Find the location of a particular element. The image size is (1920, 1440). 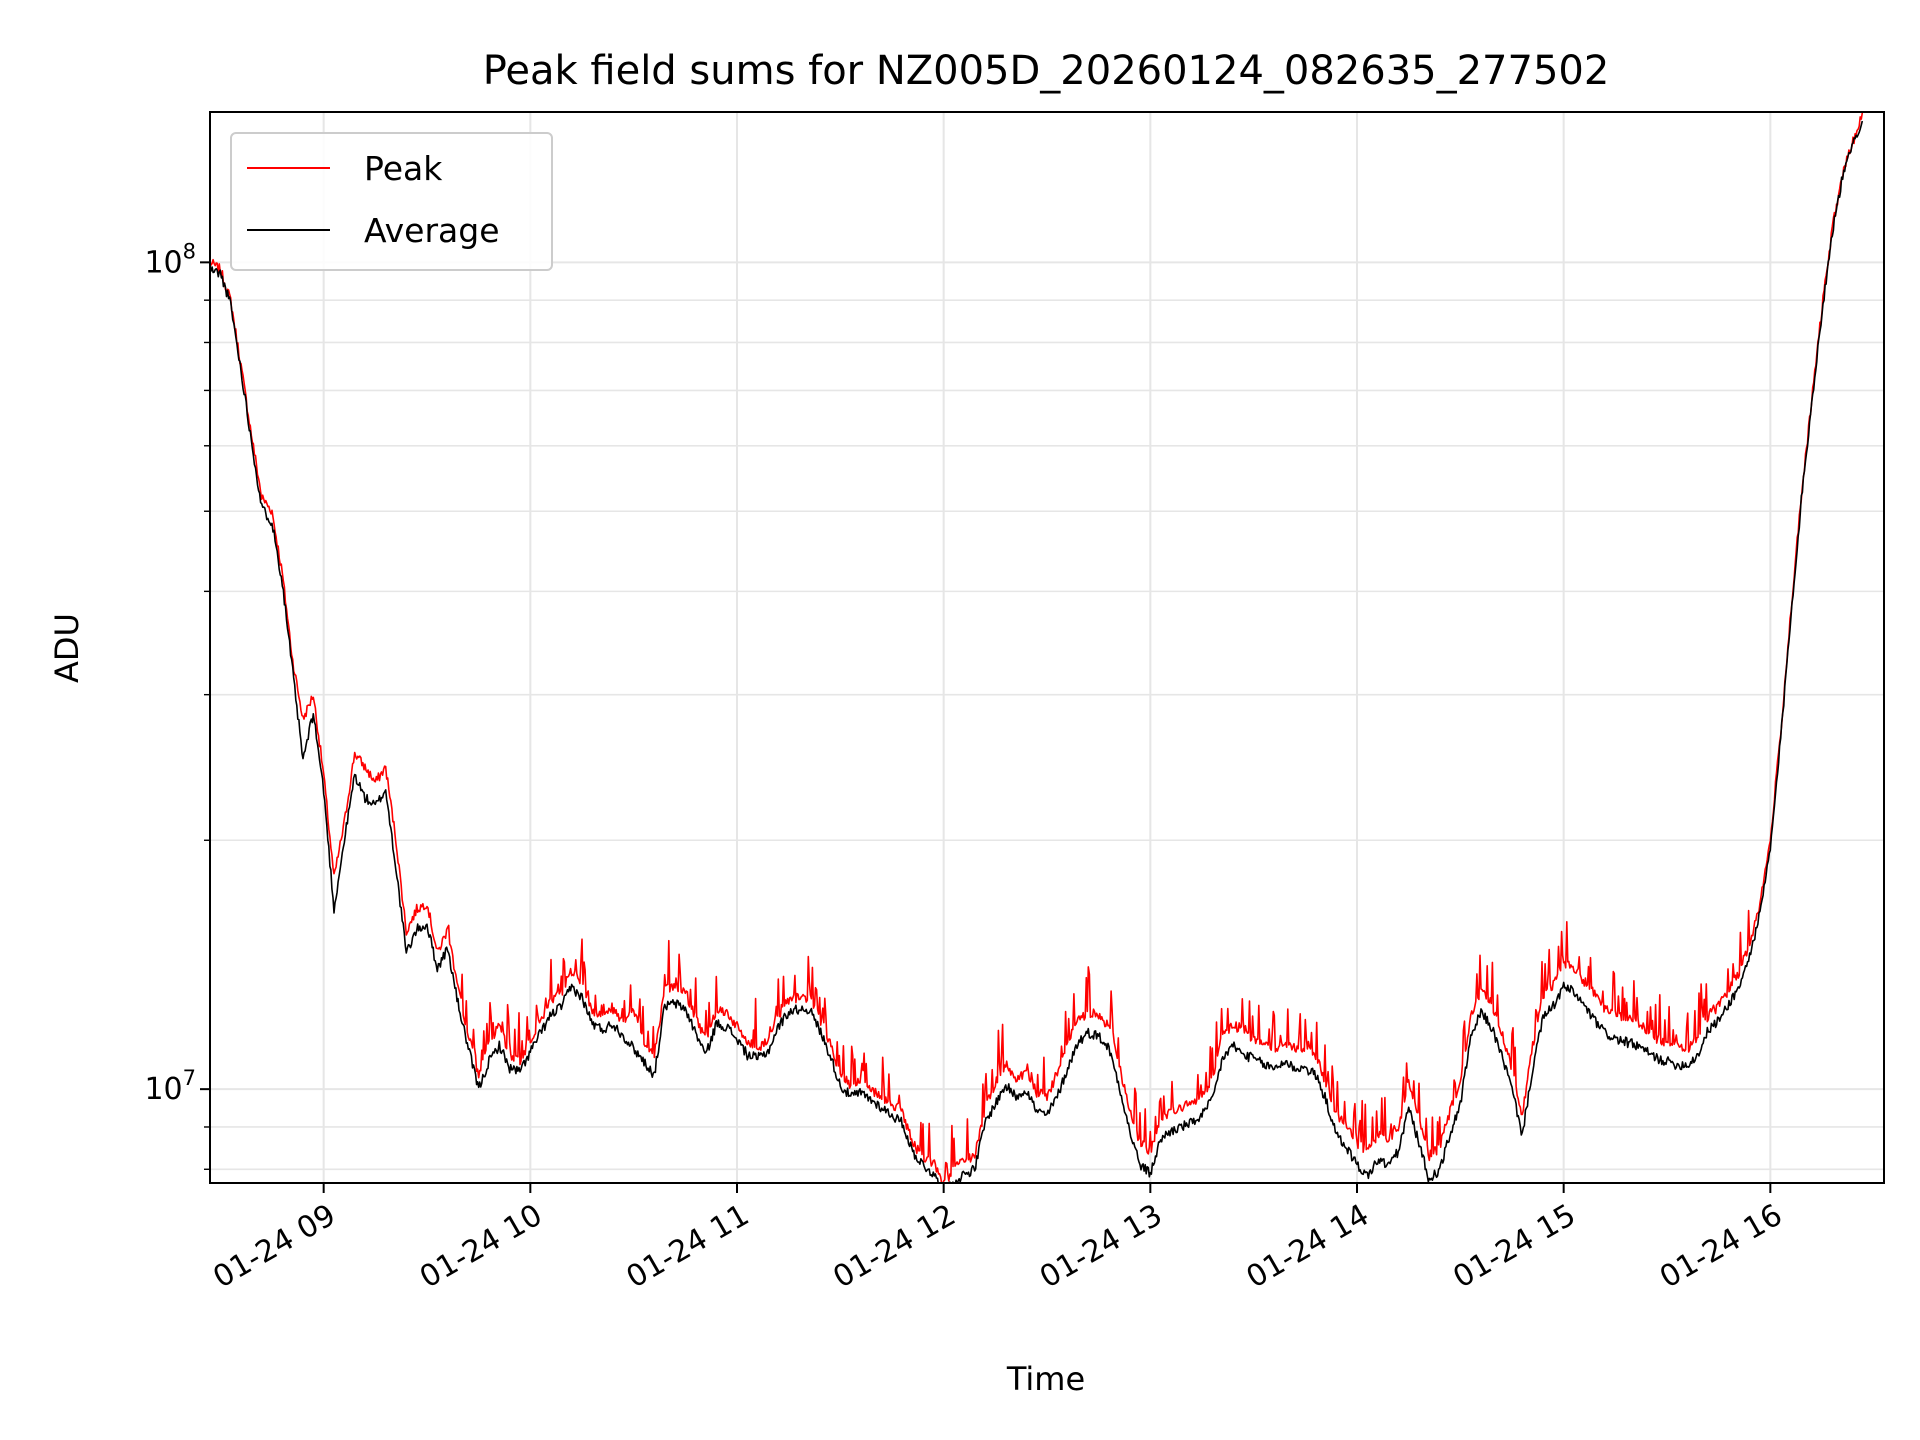

y-tick-label-1: 10⁸ is located at coordinates (170, 259).